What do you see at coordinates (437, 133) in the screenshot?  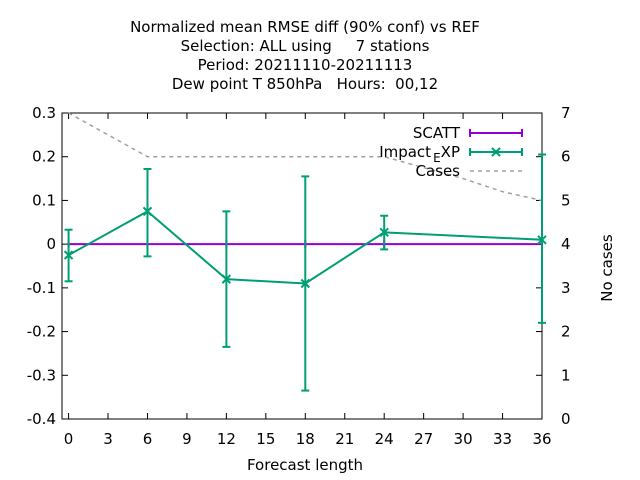 I see `legend-label-scatt: SCATT` at bounding box center [437, 133].